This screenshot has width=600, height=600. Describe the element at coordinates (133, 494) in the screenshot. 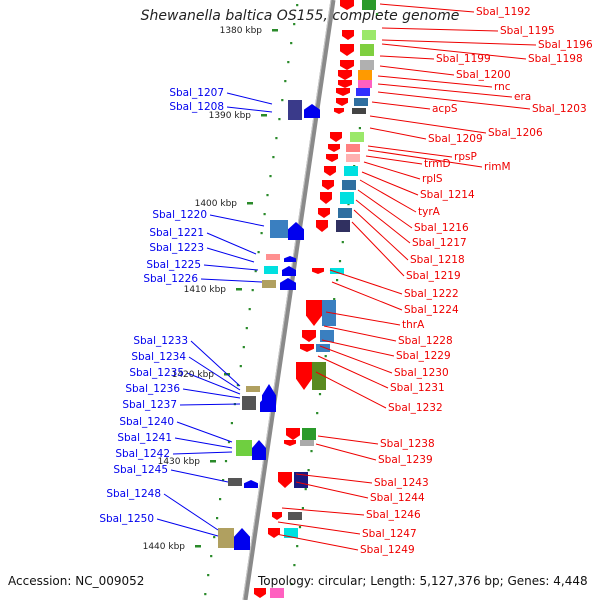

I see `gene-label-left: Sbal_1248` at that location.